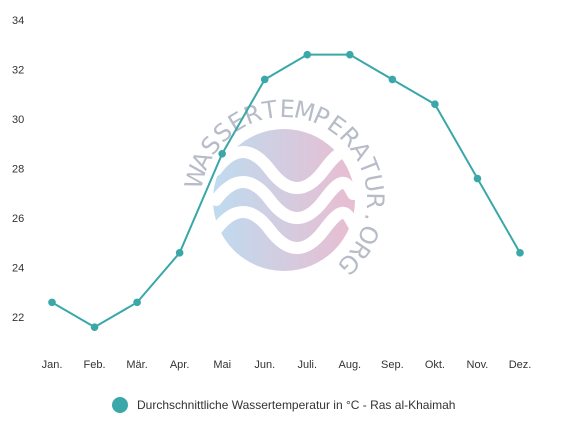 The image size is (565, 429). What do you see at coordinates (18, 71) in the screenshot?
I see `y-tick-label: 32` at bounding box center [18, 71].